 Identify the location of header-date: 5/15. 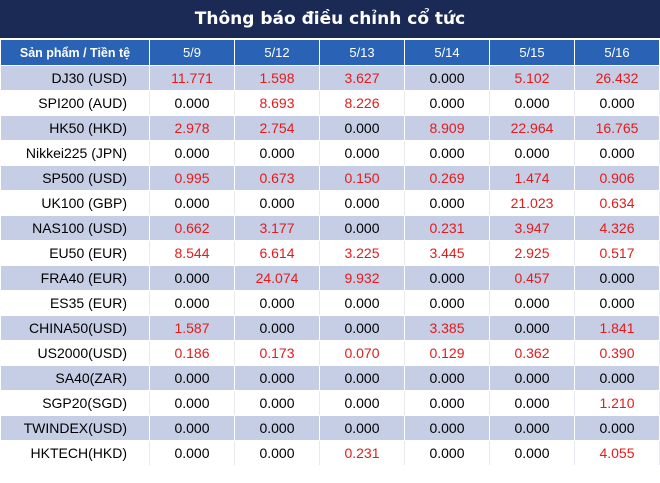
(532, 52).